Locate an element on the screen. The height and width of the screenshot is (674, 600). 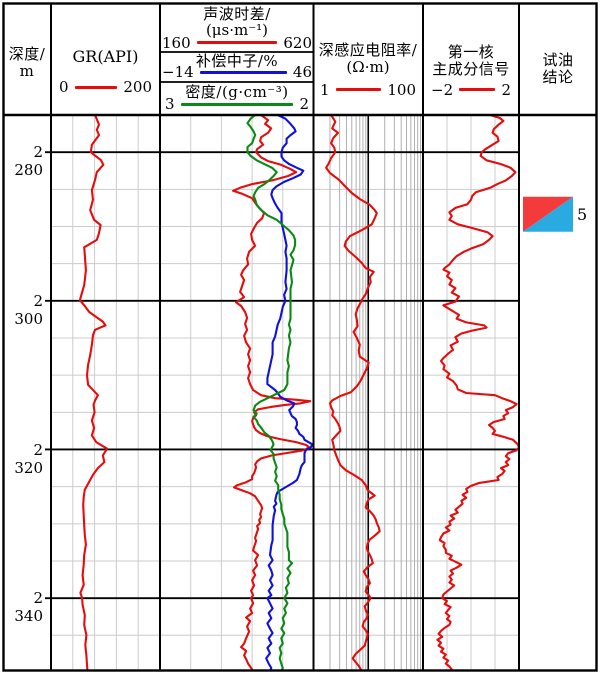
conclusion-marker-lower-triangle is located at coordinates (548, 214).